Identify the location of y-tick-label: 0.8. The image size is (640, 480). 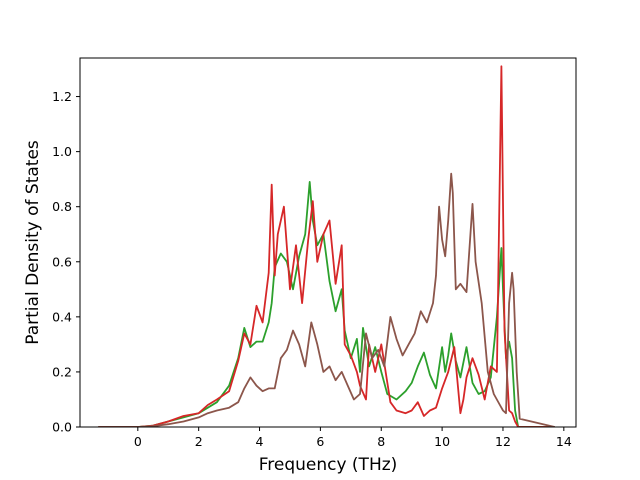
(62, 206).